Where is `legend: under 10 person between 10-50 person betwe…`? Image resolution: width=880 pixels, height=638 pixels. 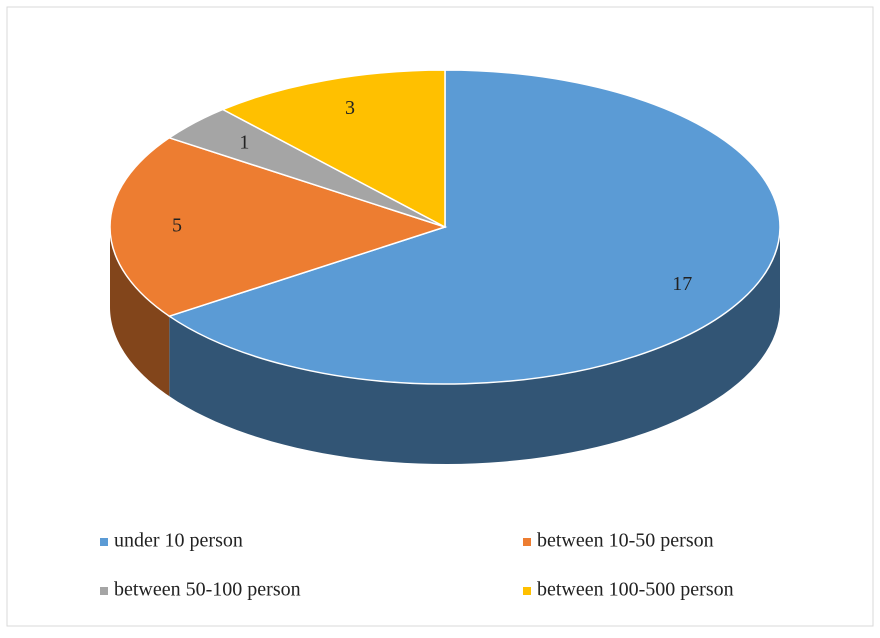 legend: under 10 person between 10-50 person betwe… is located at coordinates (417, 565).